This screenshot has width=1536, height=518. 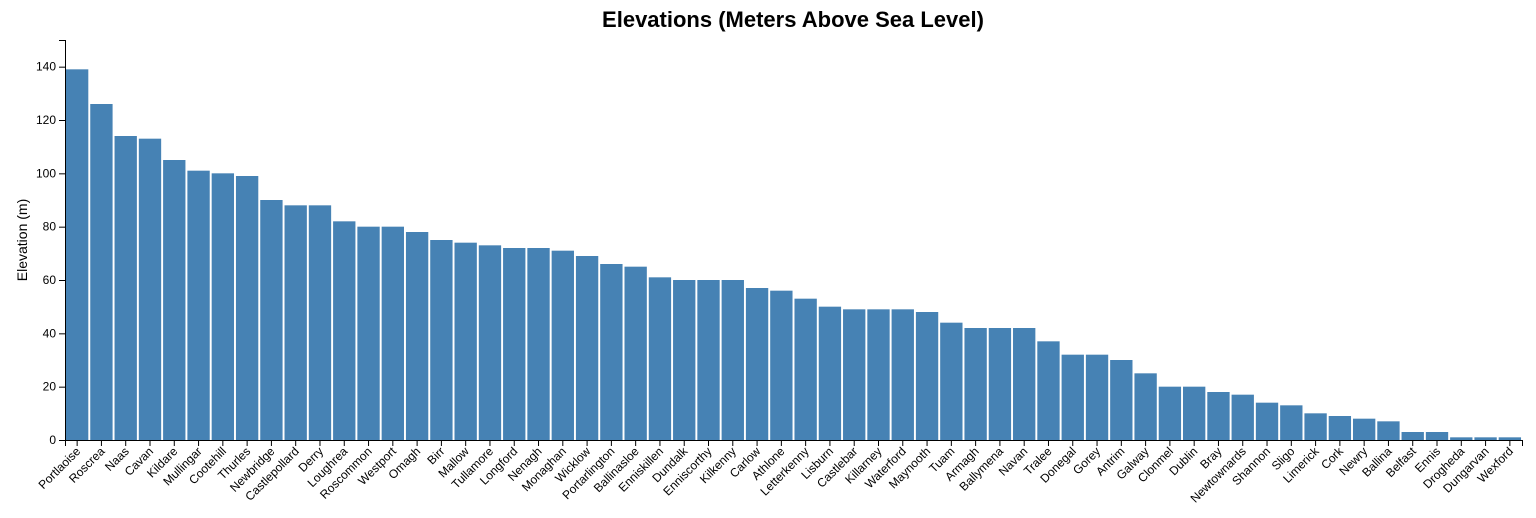 I want to click on bar-shannon, so click(x=1267, y=421).